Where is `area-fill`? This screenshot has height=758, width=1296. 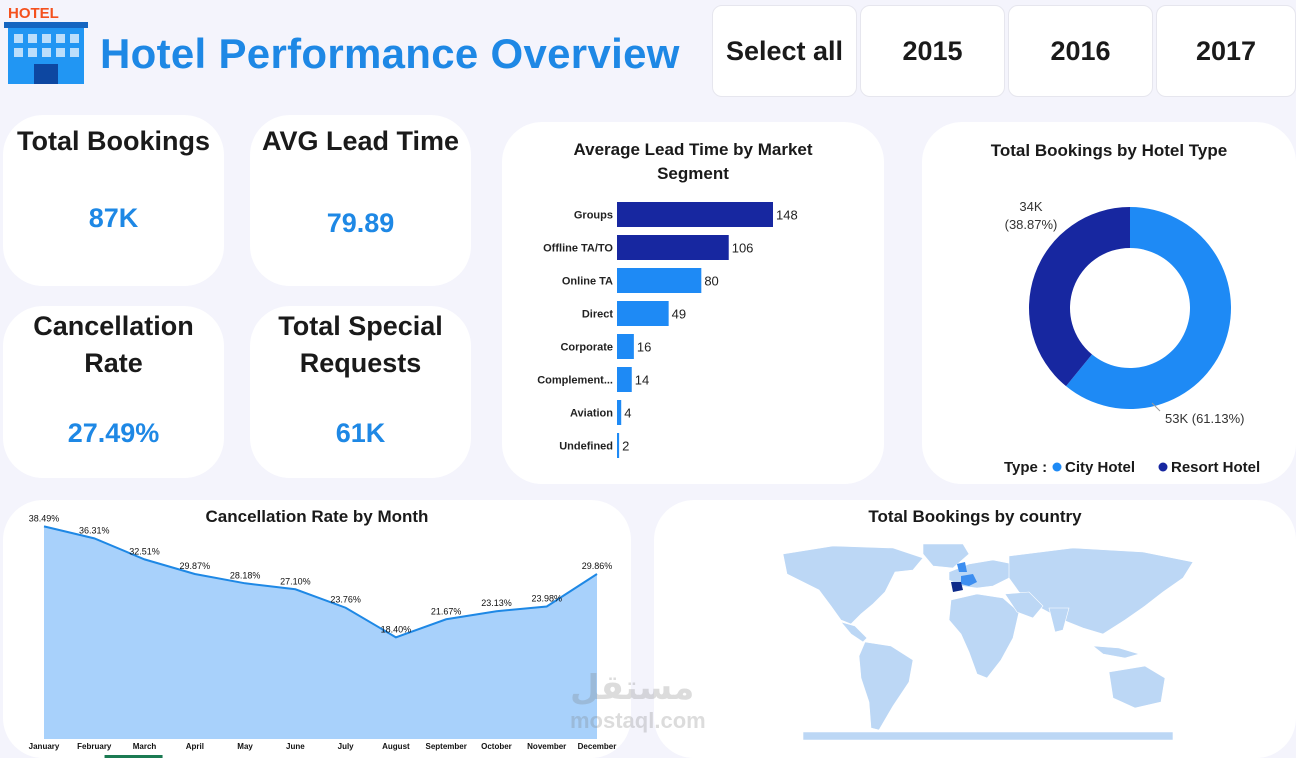 area-fill is located at coordinates (320, 632).